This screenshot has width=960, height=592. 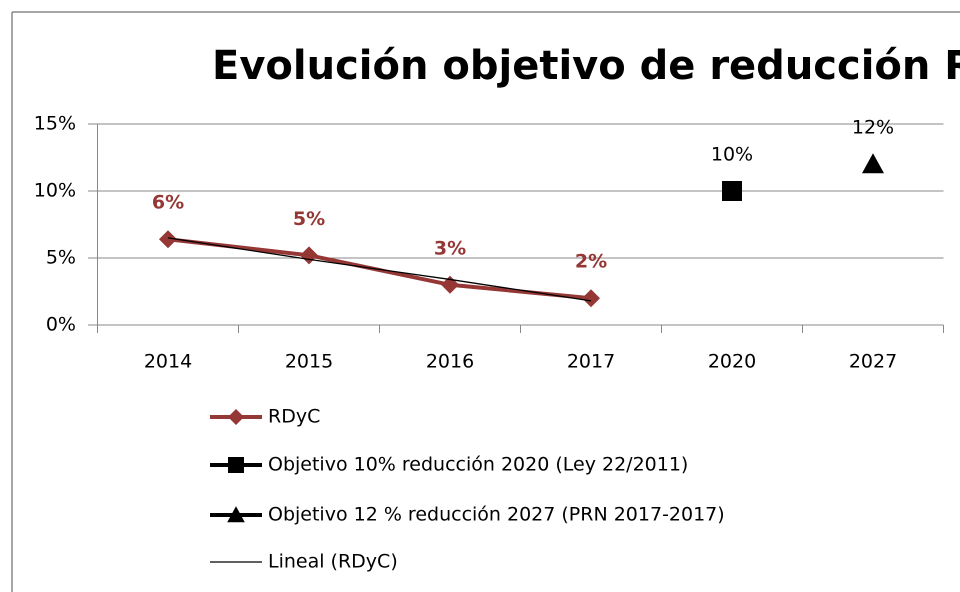 I want to click on chart-title: Evolución objetivo de reducción RDyC, so click(x=586, y=66).